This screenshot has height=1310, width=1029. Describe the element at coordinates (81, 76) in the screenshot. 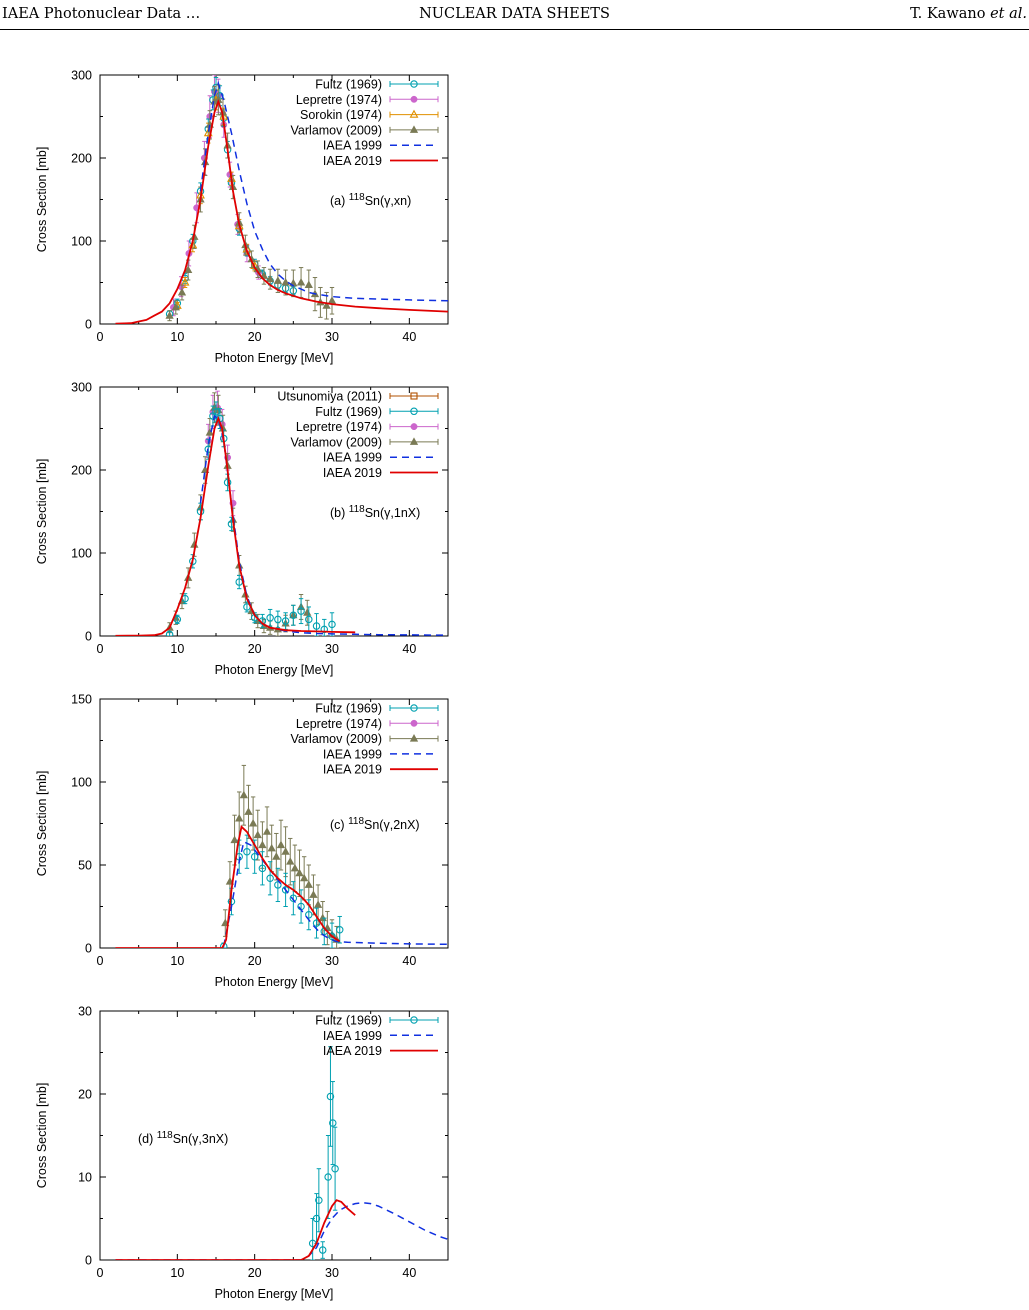

I see `y-tick-label: 300` at that location.